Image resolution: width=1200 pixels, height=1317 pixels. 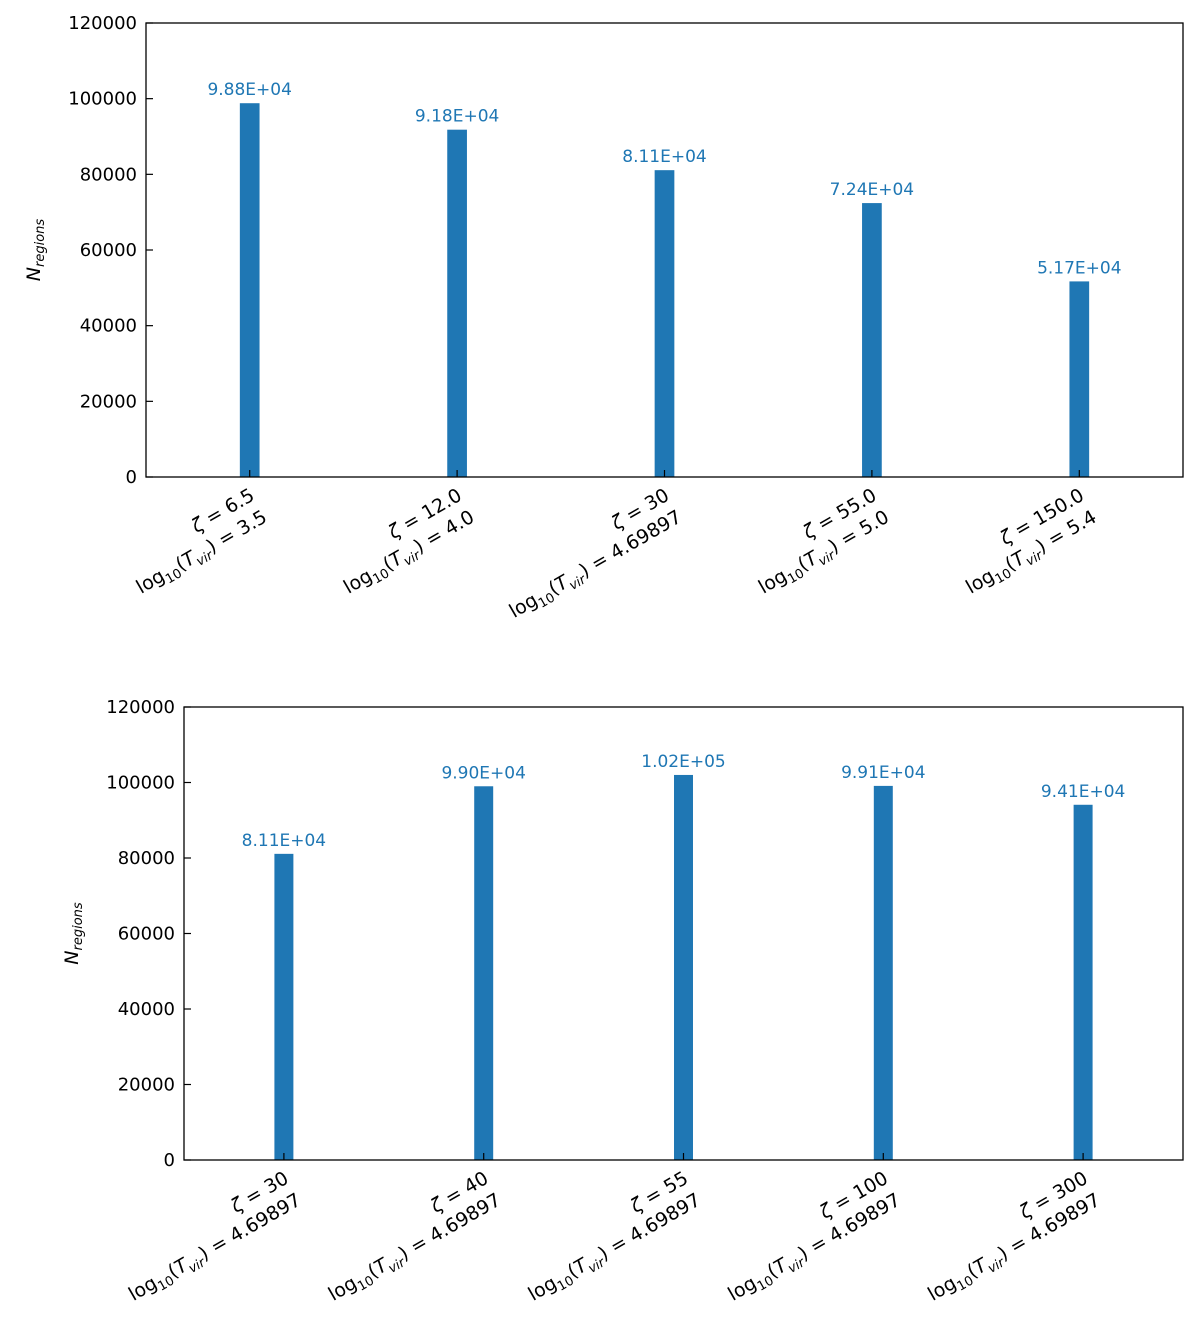 What do you see at coordinates (872, 190) in the screenshot?
I see `data-label: 7.24E+04` at bounding box center [872, 190].